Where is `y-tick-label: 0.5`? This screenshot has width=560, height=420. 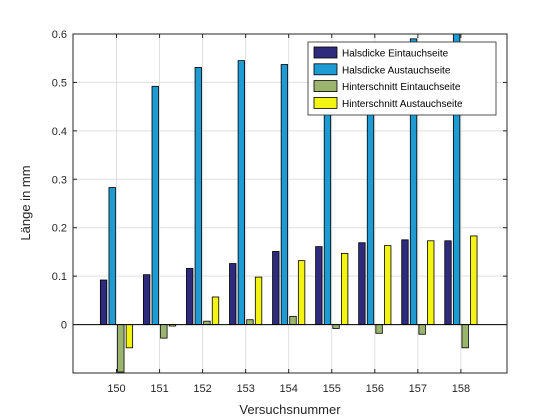
y-tick-label: 0.5 is located at coordinates (59, 83).